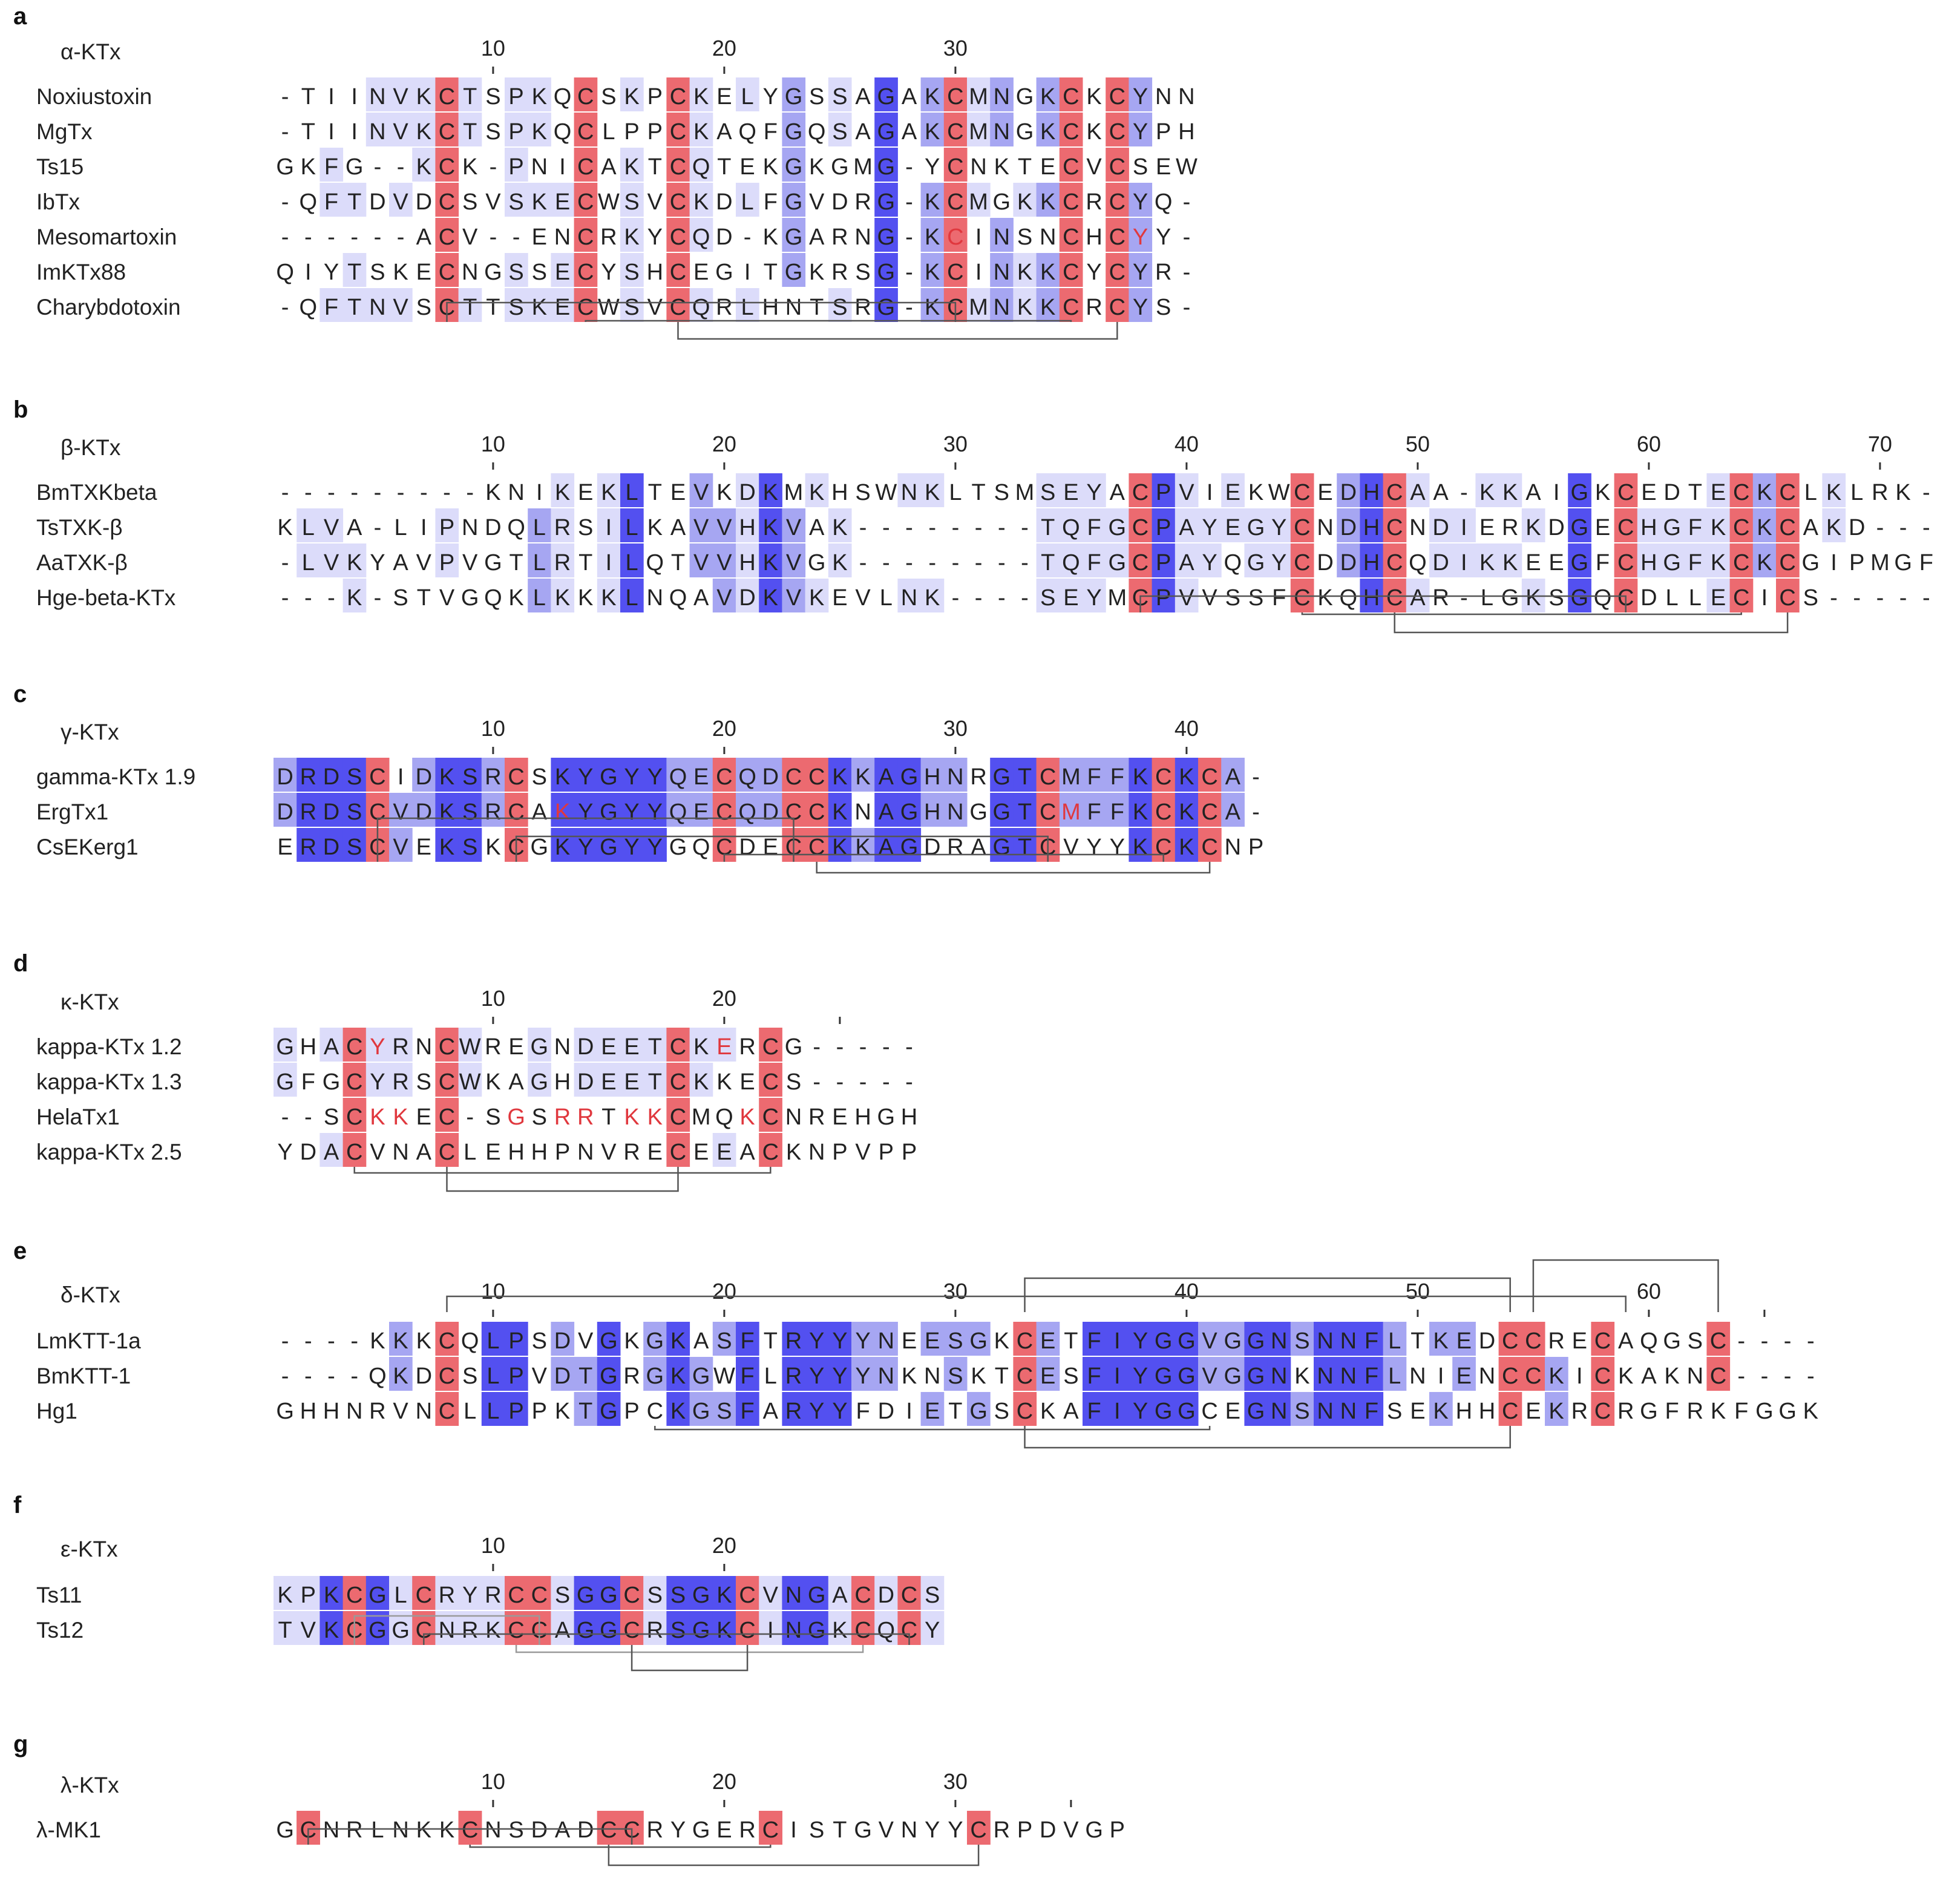  What do you see at coordinates (470, 1341) in the screenshot?
I see `residue: Q` at bounding box center [470, 1341].